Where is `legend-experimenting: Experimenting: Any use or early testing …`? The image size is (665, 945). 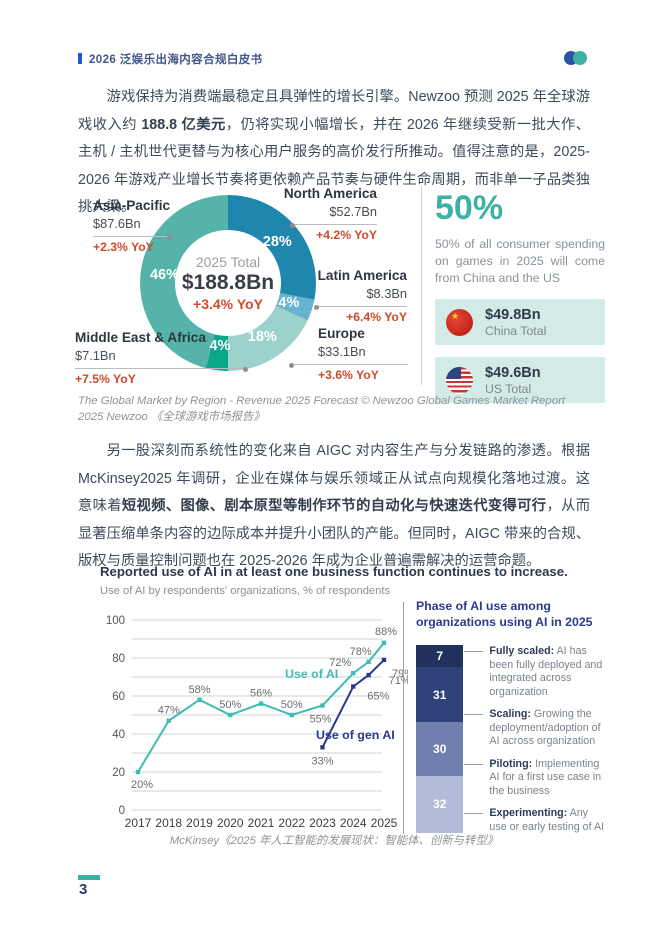
legend-experimenting: Experimenting: Any use or early testing … is located at coordinates (534, 820).